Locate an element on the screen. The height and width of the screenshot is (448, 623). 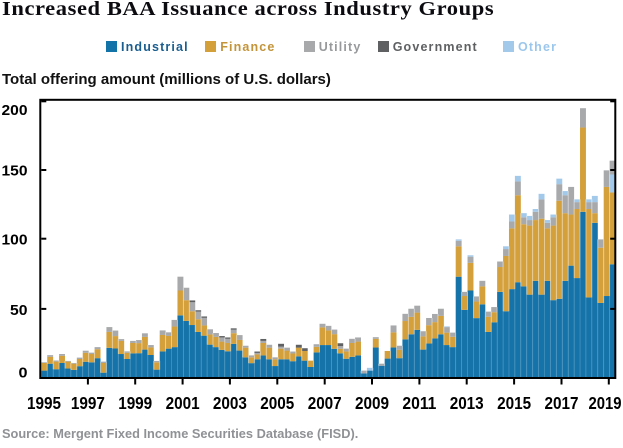
svg-text: 200 is located at coordinates (15, 110).